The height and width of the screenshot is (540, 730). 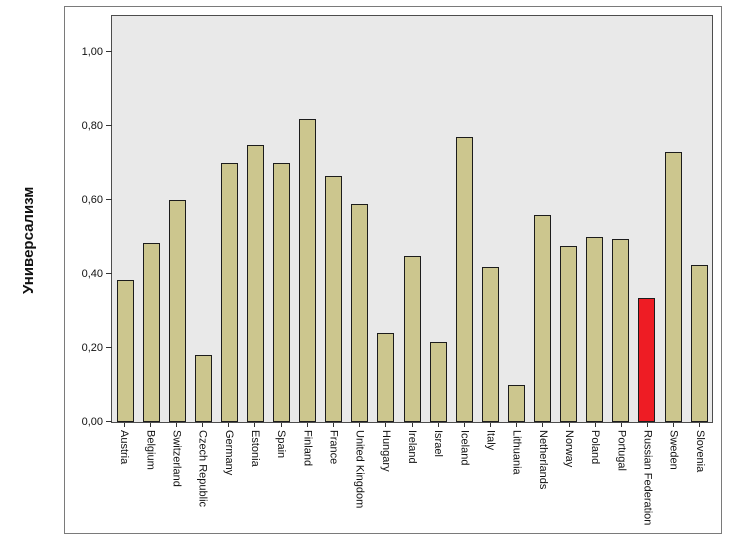 I want to click on bar-france, so click(x=334, y=298).